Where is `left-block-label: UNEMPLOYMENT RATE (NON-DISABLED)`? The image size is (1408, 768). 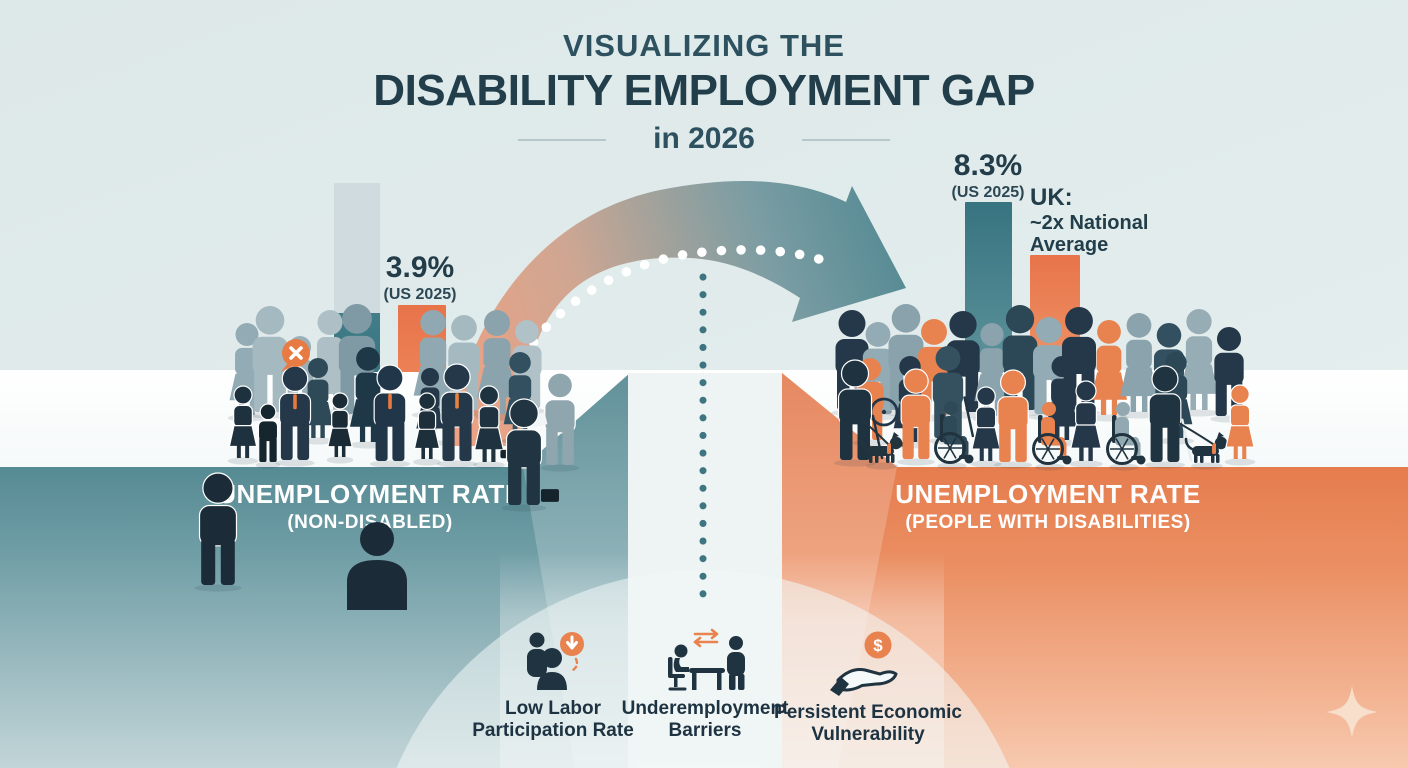
left-block-label: UNEMPLOYMENT RATE (NON-DISABLED) is located at coordinates (370, 506).